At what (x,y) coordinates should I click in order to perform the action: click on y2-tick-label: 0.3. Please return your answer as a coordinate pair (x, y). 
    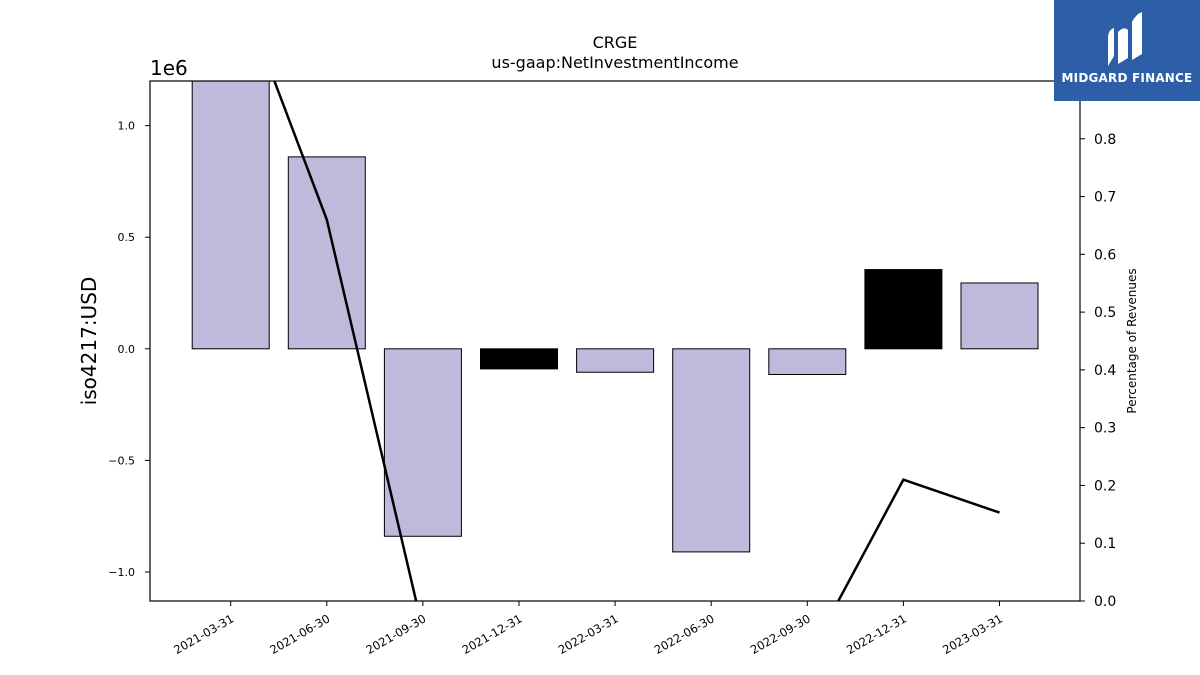
    Looking at the image, I should click on (1105, 429).